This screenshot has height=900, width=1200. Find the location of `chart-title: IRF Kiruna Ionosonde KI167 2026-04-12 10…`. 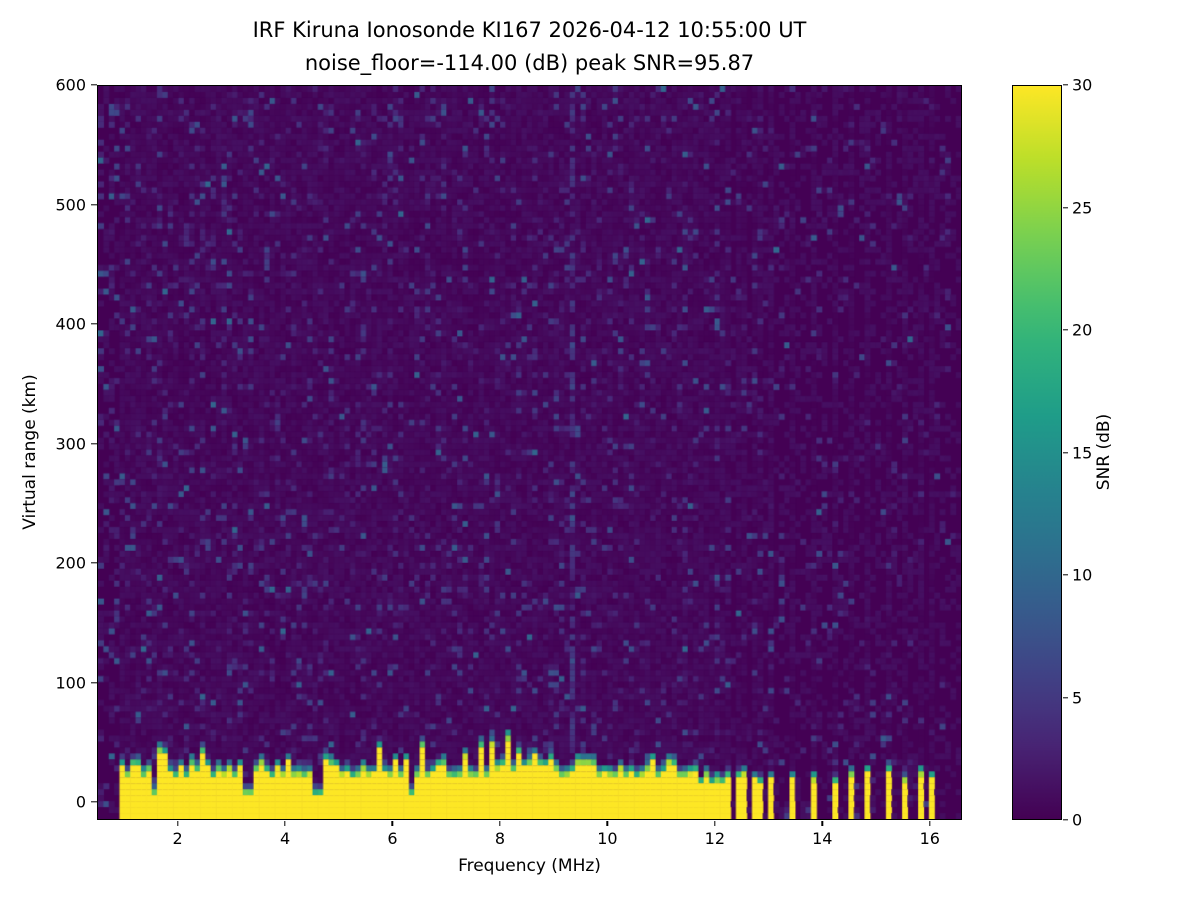

chart-title: IRF Kiruna Ionosonde KI167 2026-04-12 10… is located at coordinates (529, 47).